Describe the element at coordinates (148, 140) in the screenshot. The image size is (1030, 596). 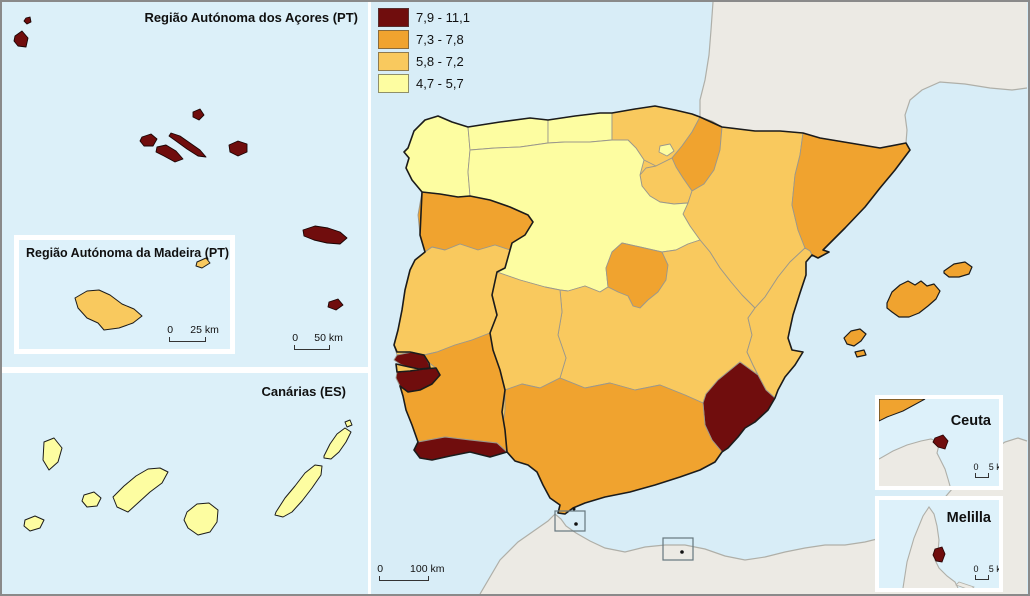
I see `island-faial` at that location.